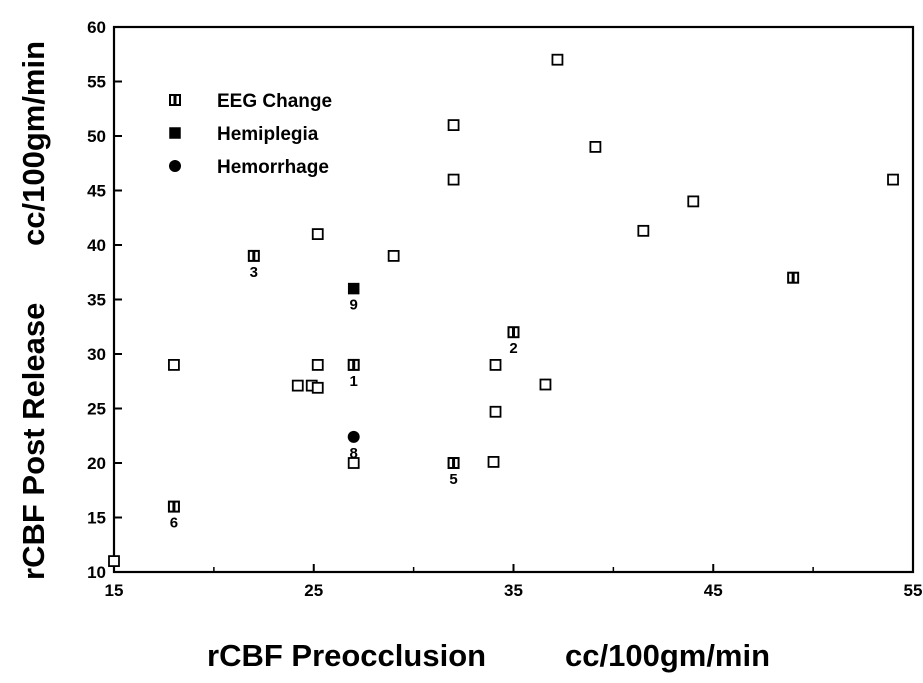 The width and height of the screenshot is (923, 683). Describe the element at coordinates (96, 191) in the screenshot. I see `y-tick-label: 45` at that location.